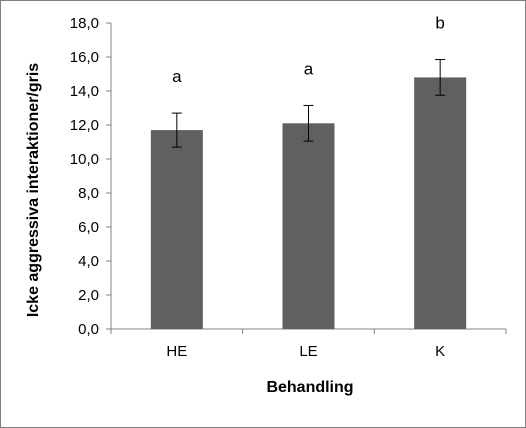 The width and height of the screenshot is (526, 428). I want to click on significance-labels: a a b, so click(308, 50).